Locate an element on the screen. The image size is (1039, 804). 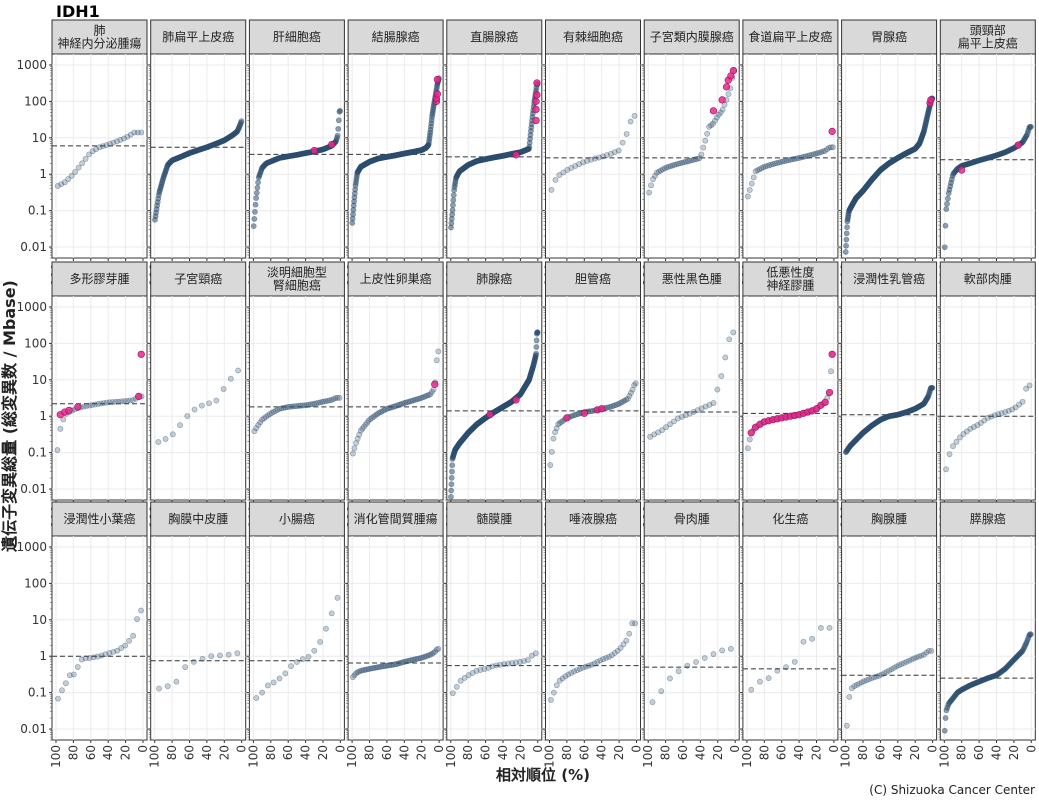
facet-label: 膵腺癌 is located at coordinates (988, 518).